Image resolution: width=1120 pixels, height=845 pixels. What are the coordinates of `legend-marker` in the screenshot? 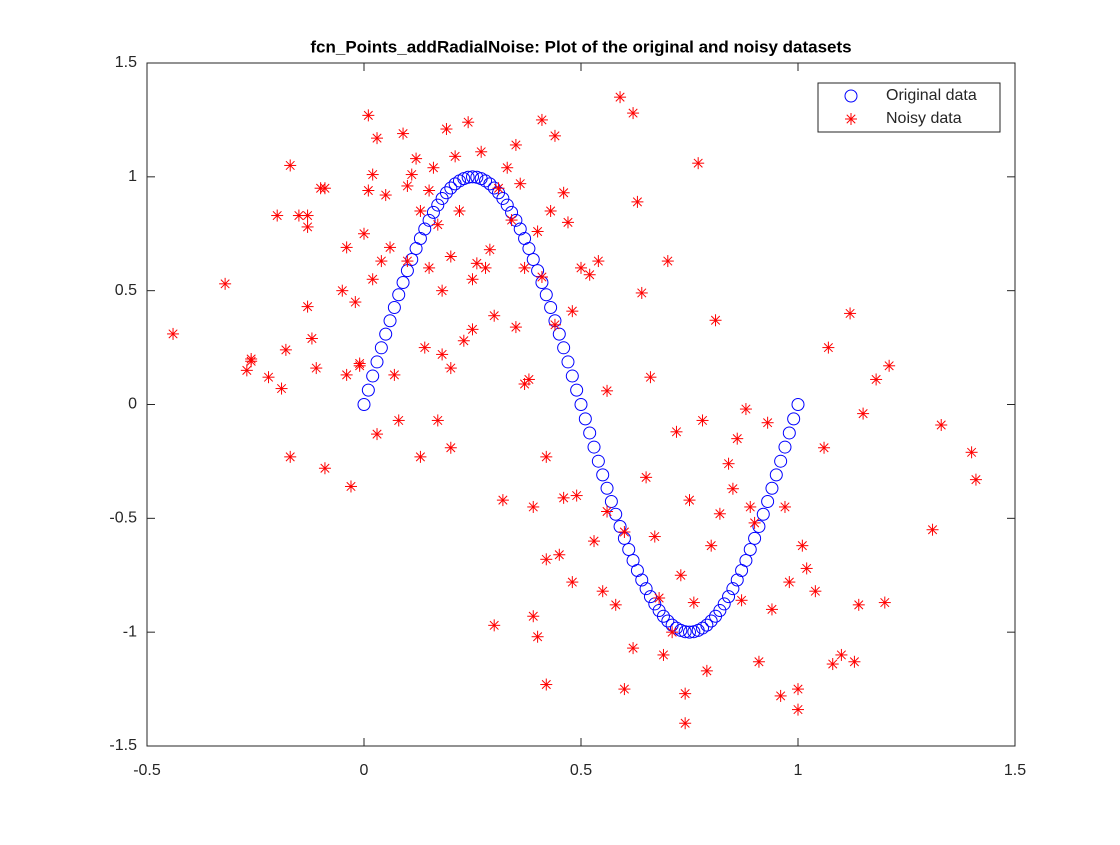 It's located at (851, 96).